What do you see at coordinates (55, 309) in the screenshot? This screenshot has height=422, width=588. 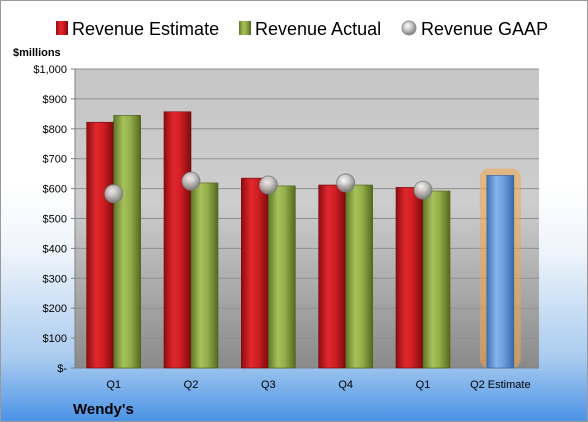 I see `y-tick-label: $200` at bounding box center [55, 309].